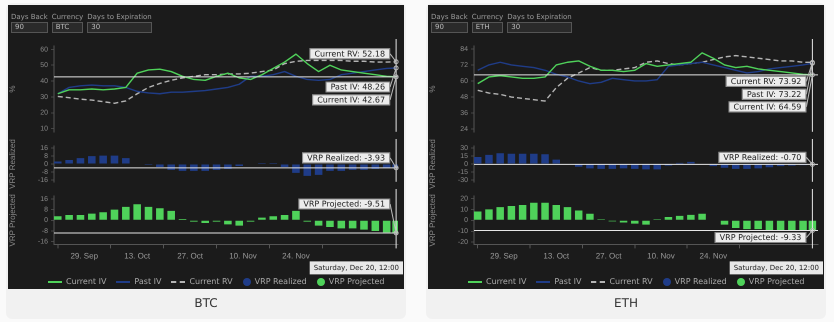  I want to click on annotation: VRP Realized: -0.70, so click(762, 157).